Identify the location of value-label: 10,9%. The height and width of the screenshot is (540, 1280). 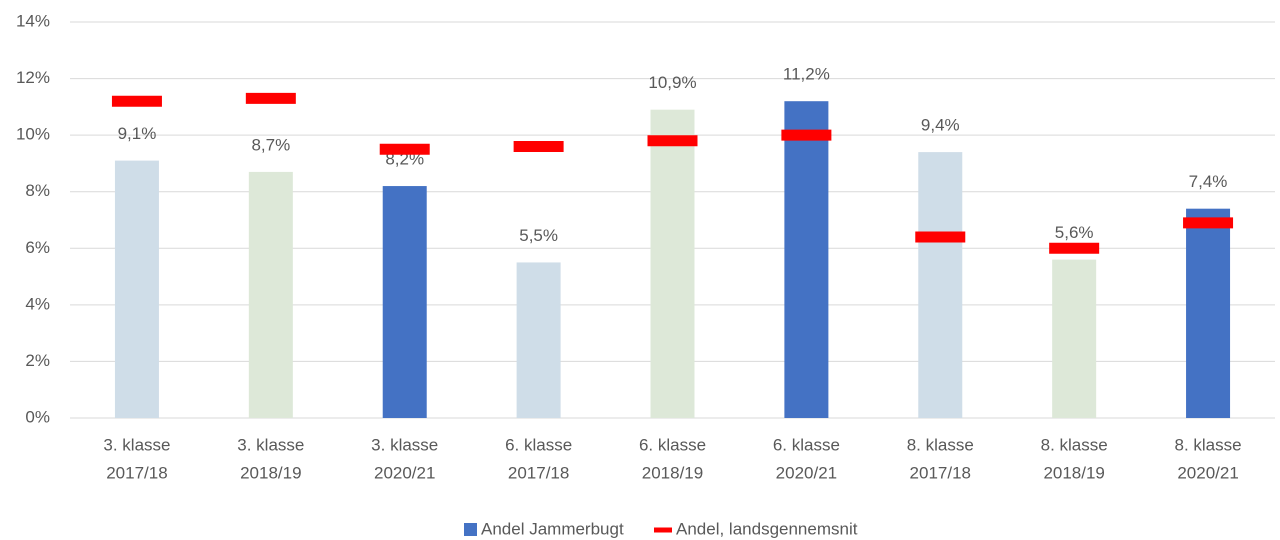
(672, 82).